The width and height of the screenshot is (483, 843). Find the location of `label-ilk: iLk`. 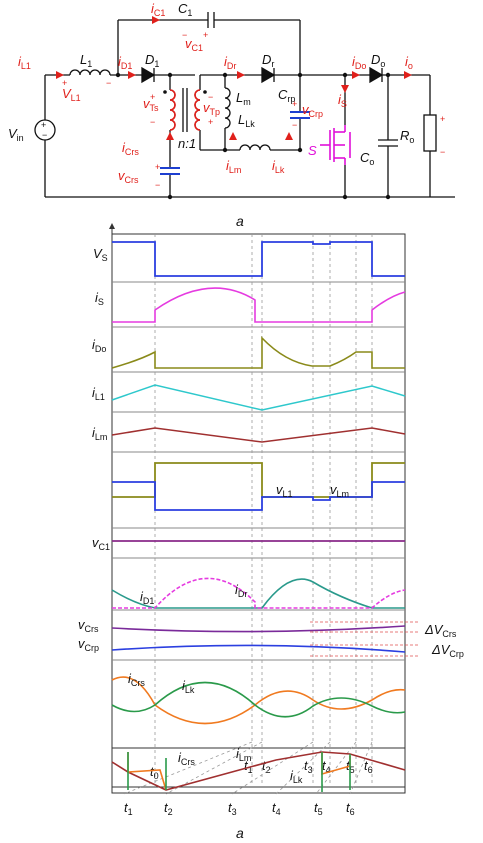

label-ilk: iLk is located at coordinates (278, 166).